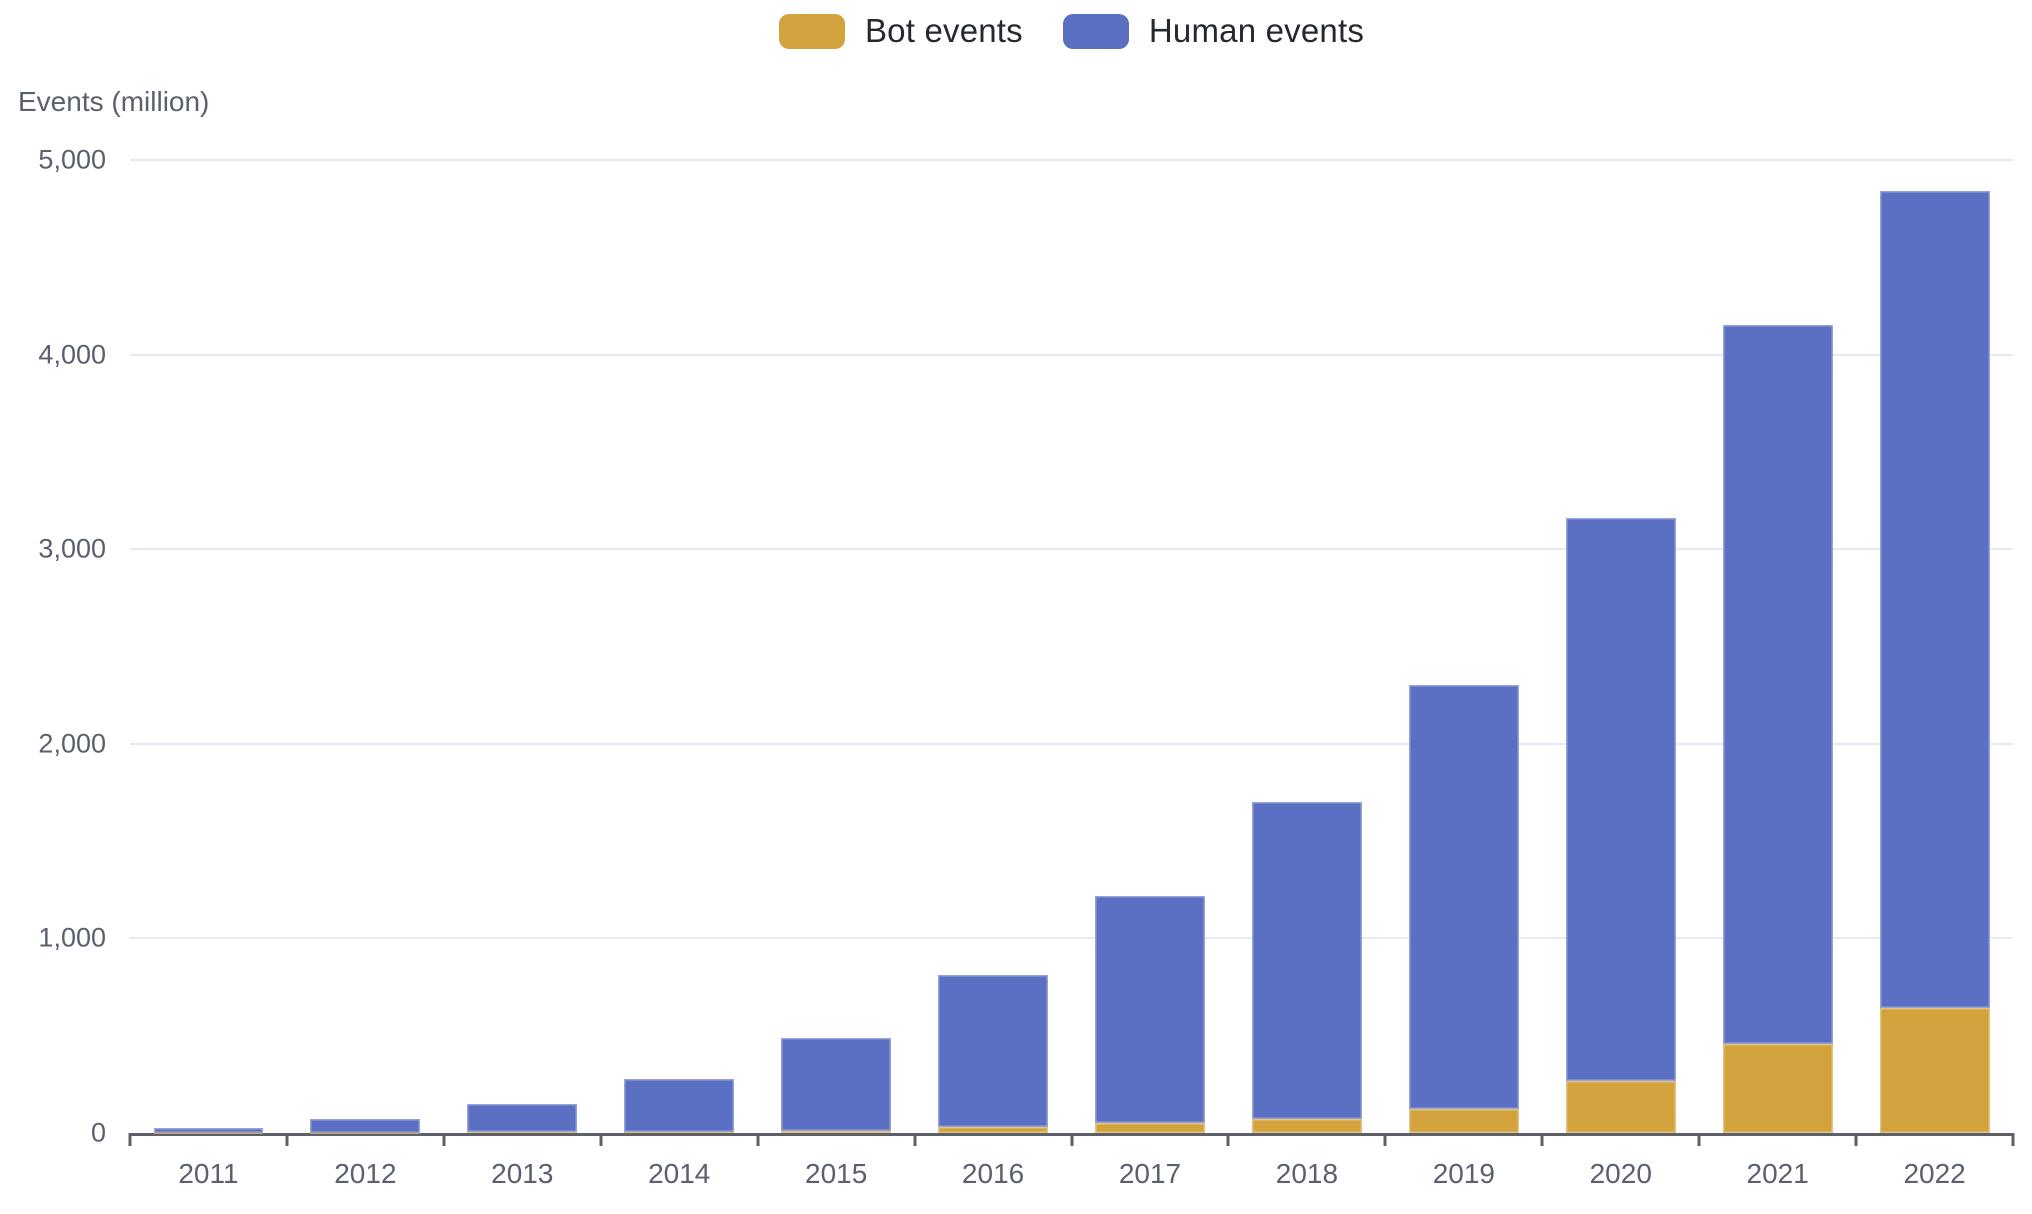 The image size is (2032, 1214). I want to click on bot-events-swatch-icon, so click(811, 31).